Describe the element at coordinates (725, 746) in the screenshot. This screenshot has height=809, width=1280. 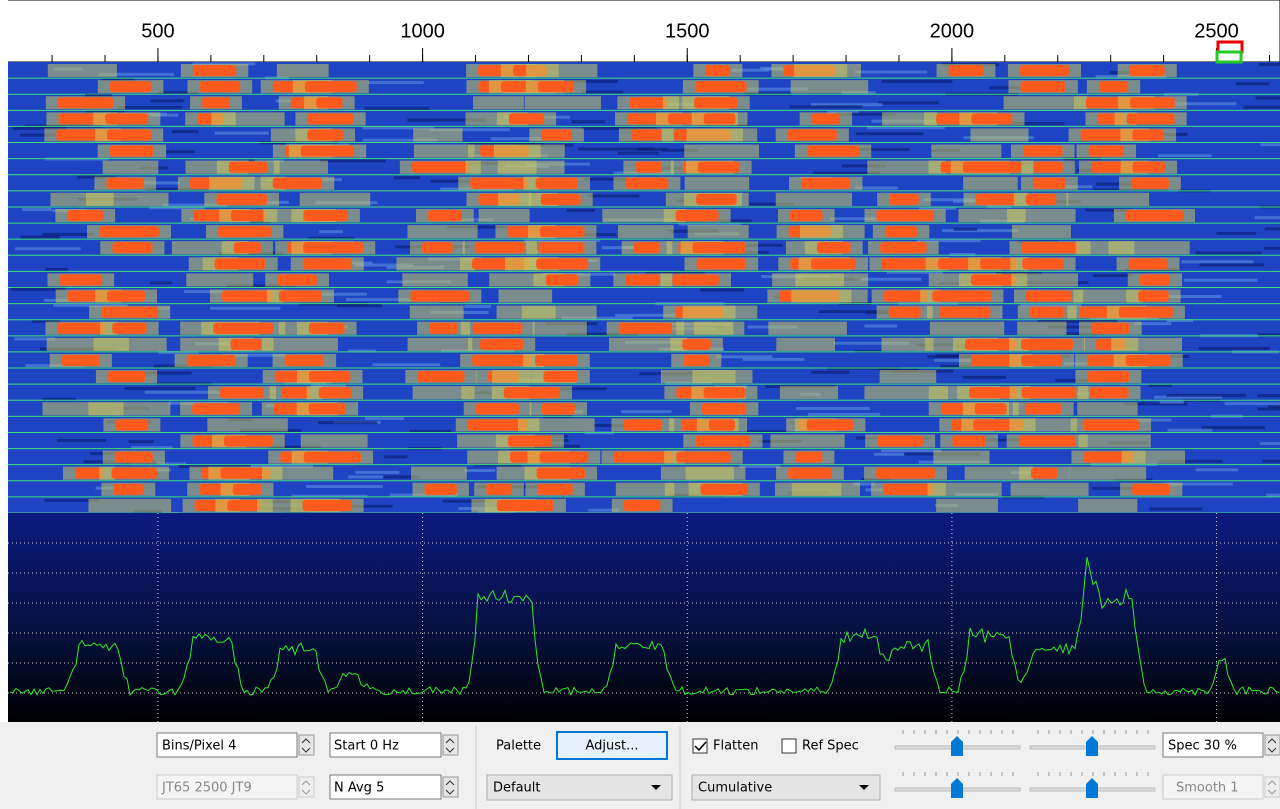
I see `flatten-checkbox: Flatten` at that location.